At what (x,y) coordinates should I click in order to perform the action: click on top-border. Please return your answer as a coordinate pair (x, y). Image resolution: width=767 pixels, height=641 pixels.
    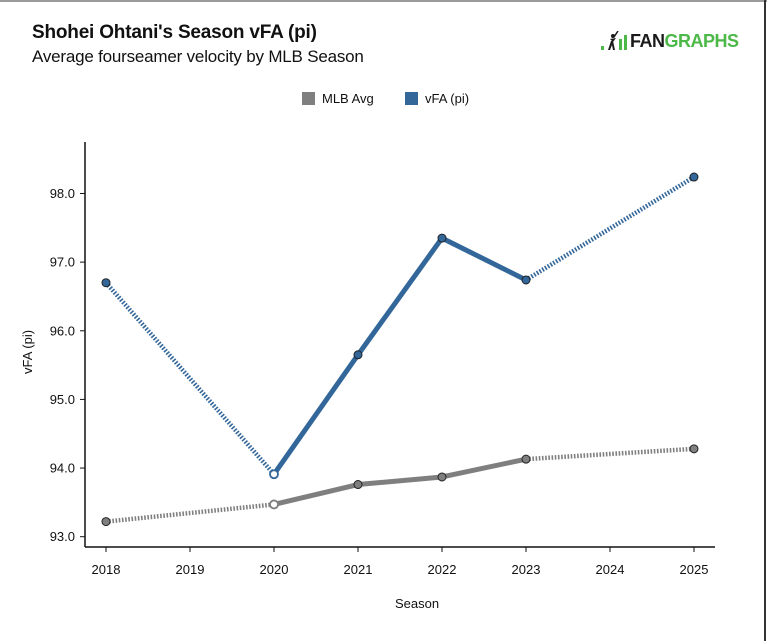
    Looking at the image, I should click on (383, 1).